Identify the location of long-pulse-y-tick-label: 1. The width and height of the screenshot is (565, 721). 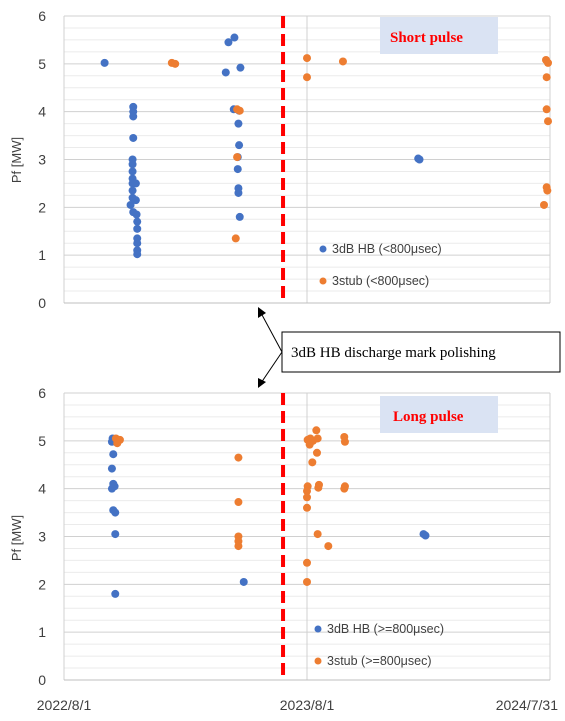
(42, 632).